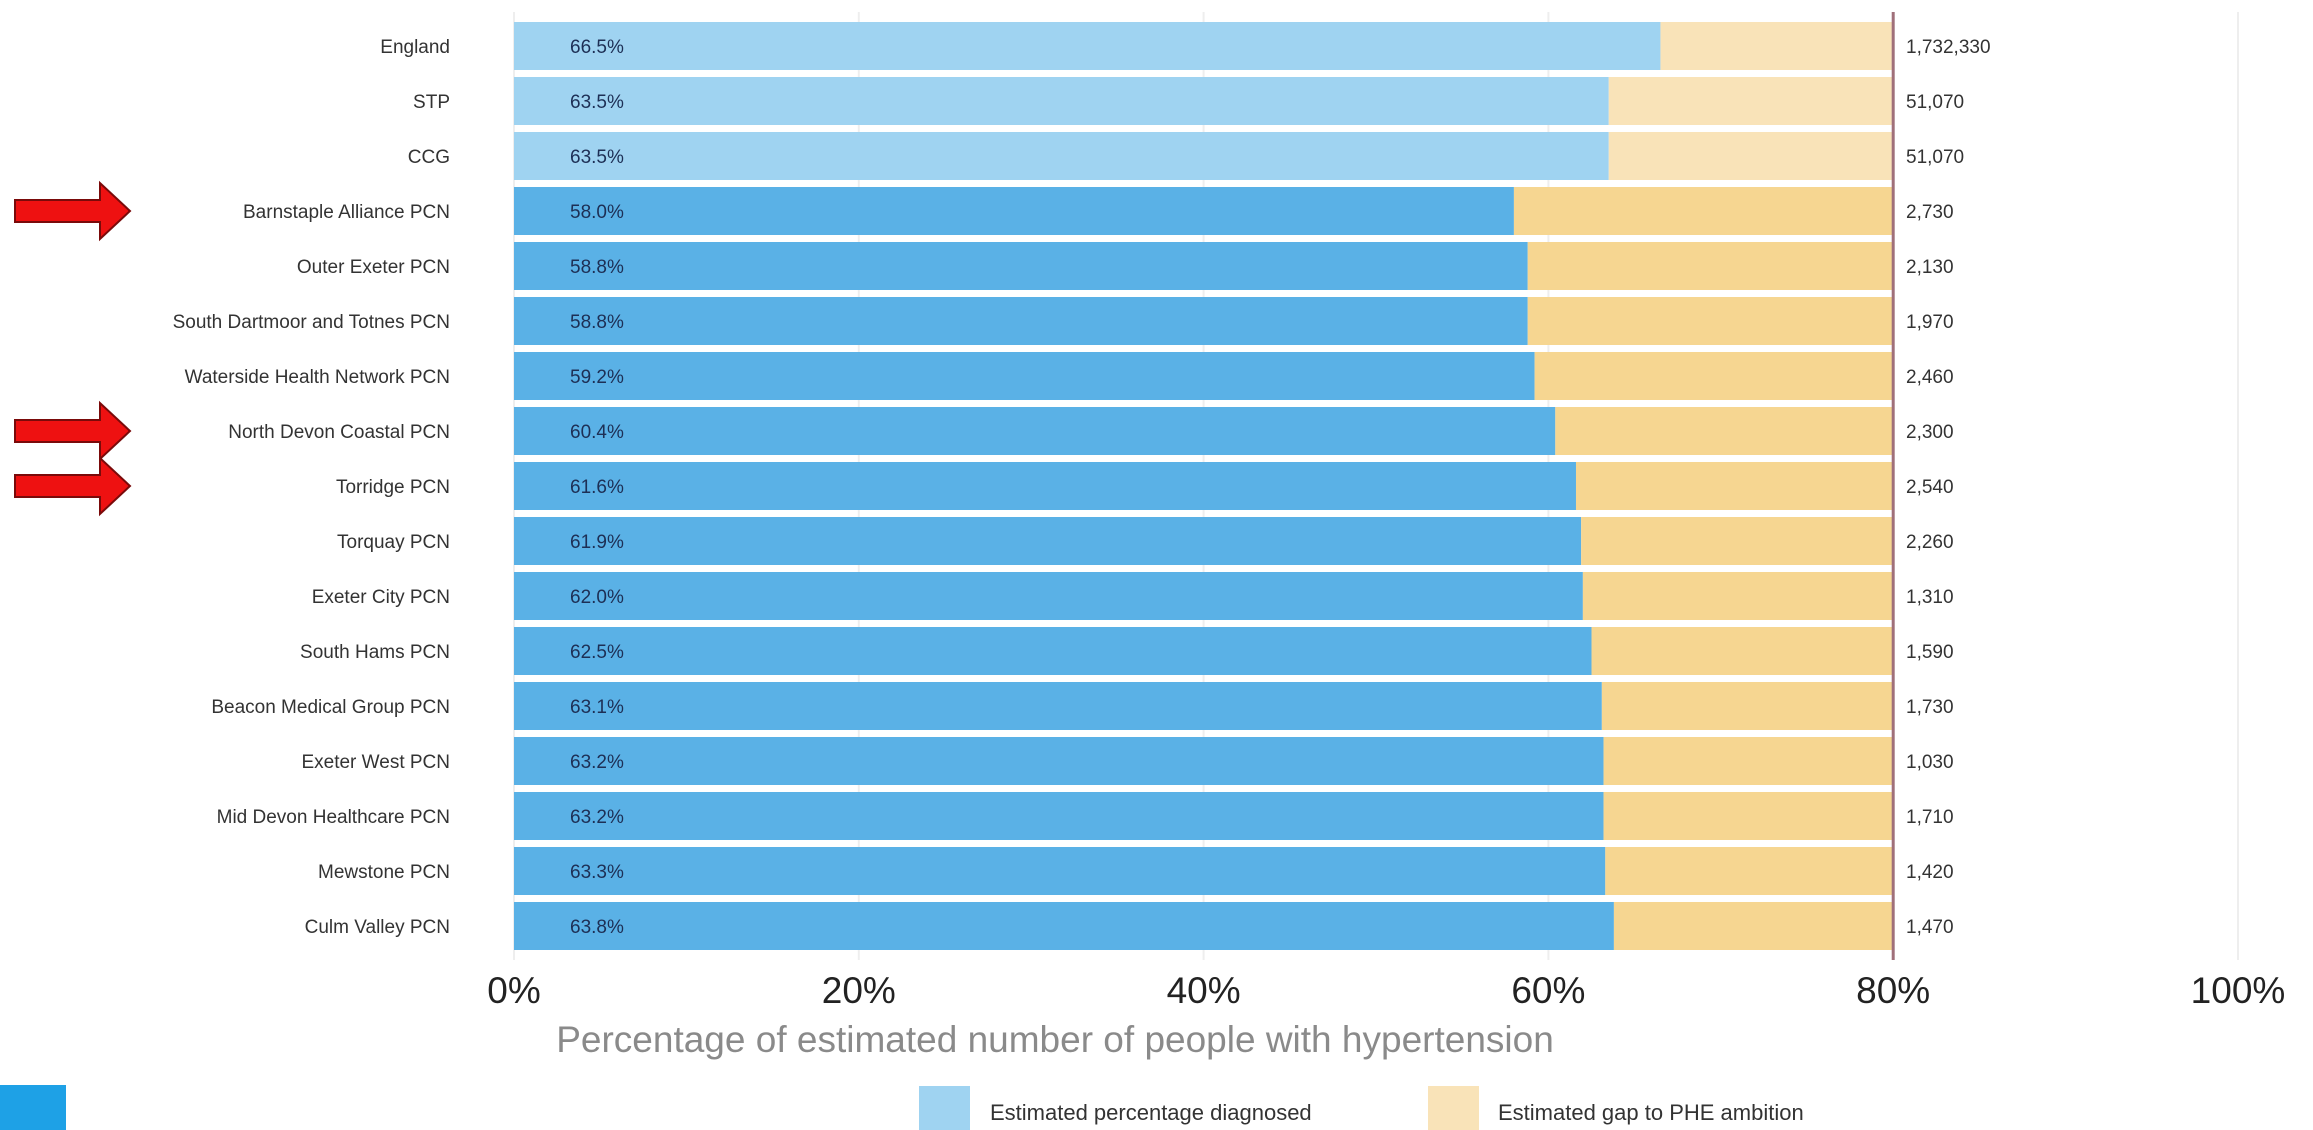  Describe the element at coordinates (1061, 101) in the screenshot. I see `bar-diagnosed-stp` at that location.